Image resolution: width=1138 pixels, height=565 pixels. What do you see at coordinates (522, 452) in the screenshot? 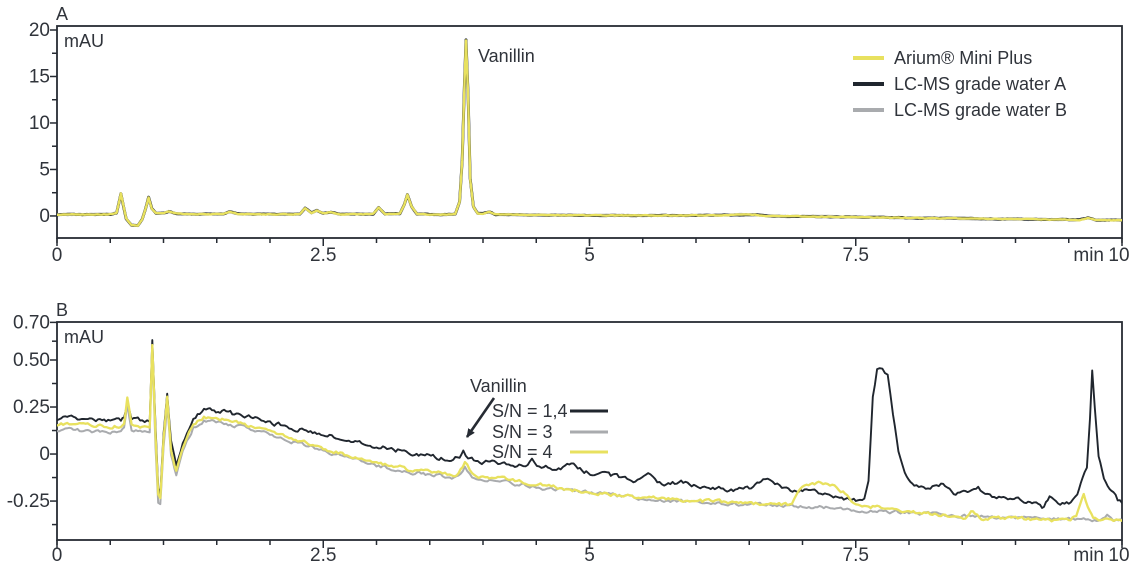
I see `legend-label: S/N = 4` at bounding box center [522, 452].